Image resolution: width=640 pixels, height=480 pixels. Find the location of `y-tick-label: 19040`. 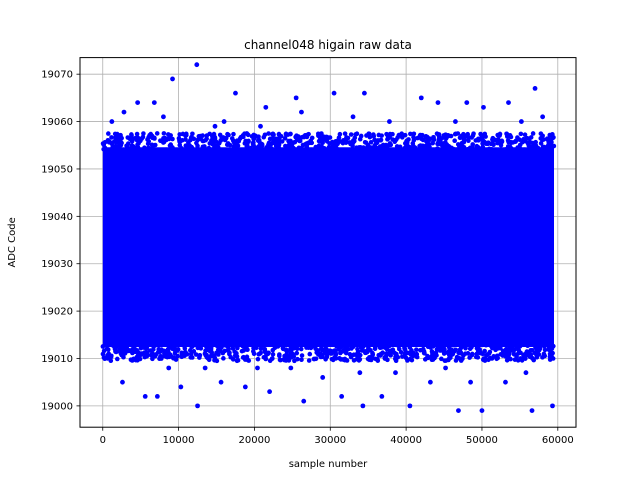

y-tick-label: 19040 is located at coordinates (57, 217).